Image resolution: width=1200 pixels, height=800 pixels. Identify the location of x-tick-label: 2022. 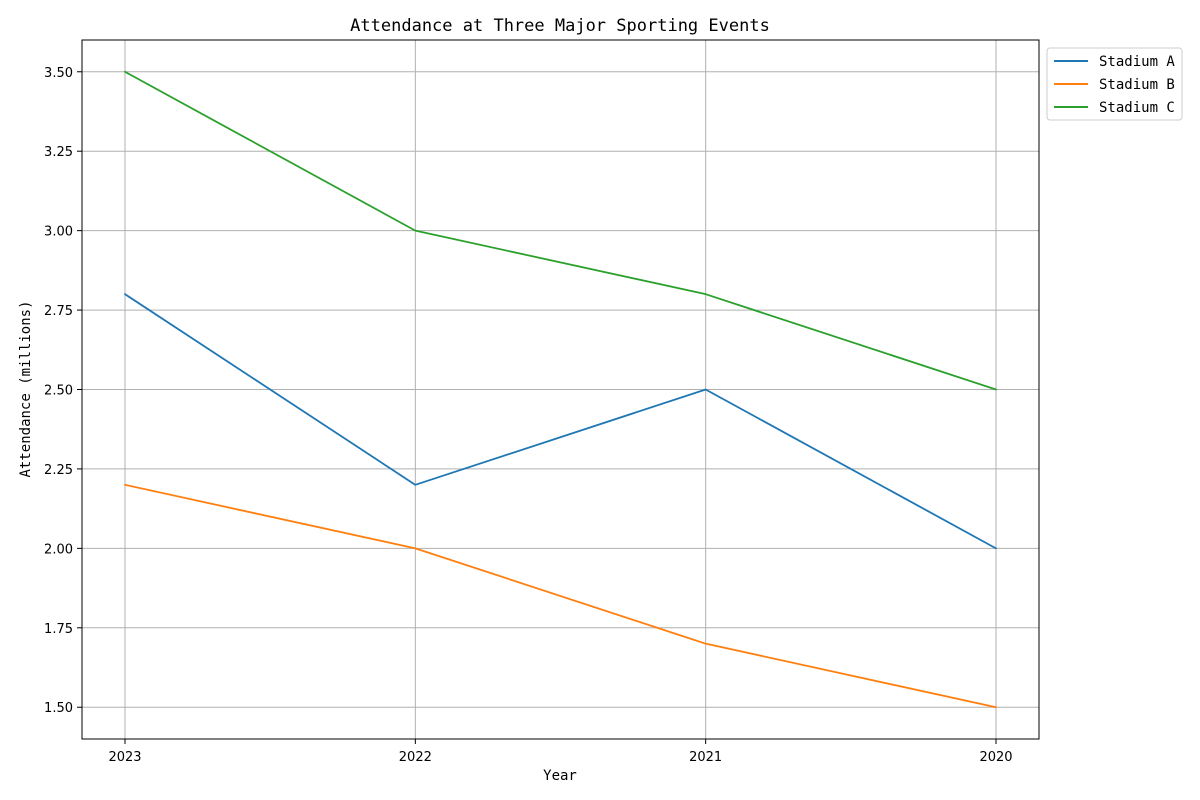
(415, 757).